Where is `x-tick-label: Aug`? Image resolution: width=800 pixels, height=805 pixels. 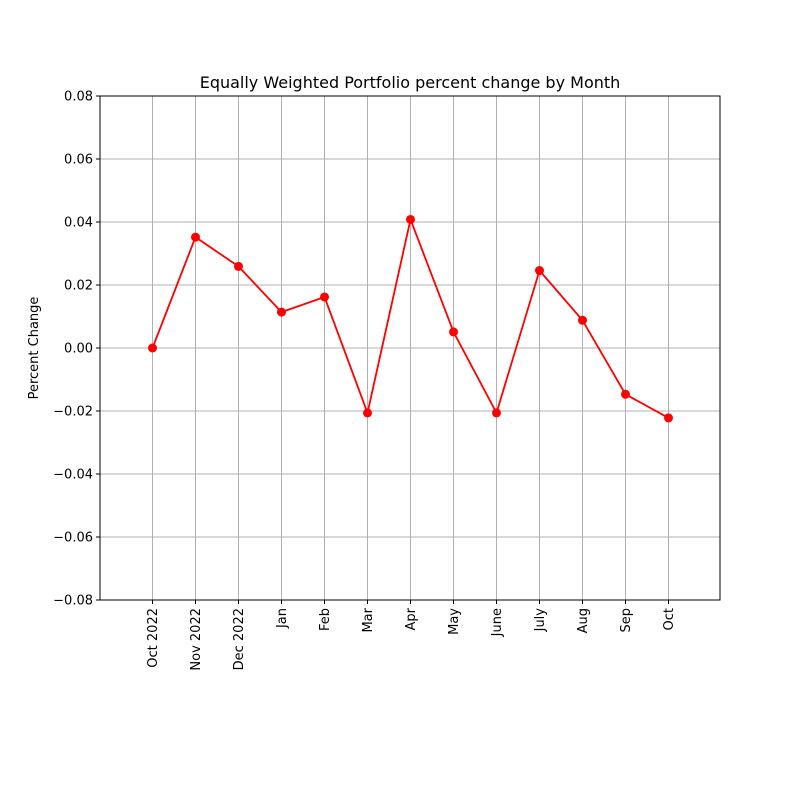 x-tick-label: Aug is located at coordinates (583, 620).